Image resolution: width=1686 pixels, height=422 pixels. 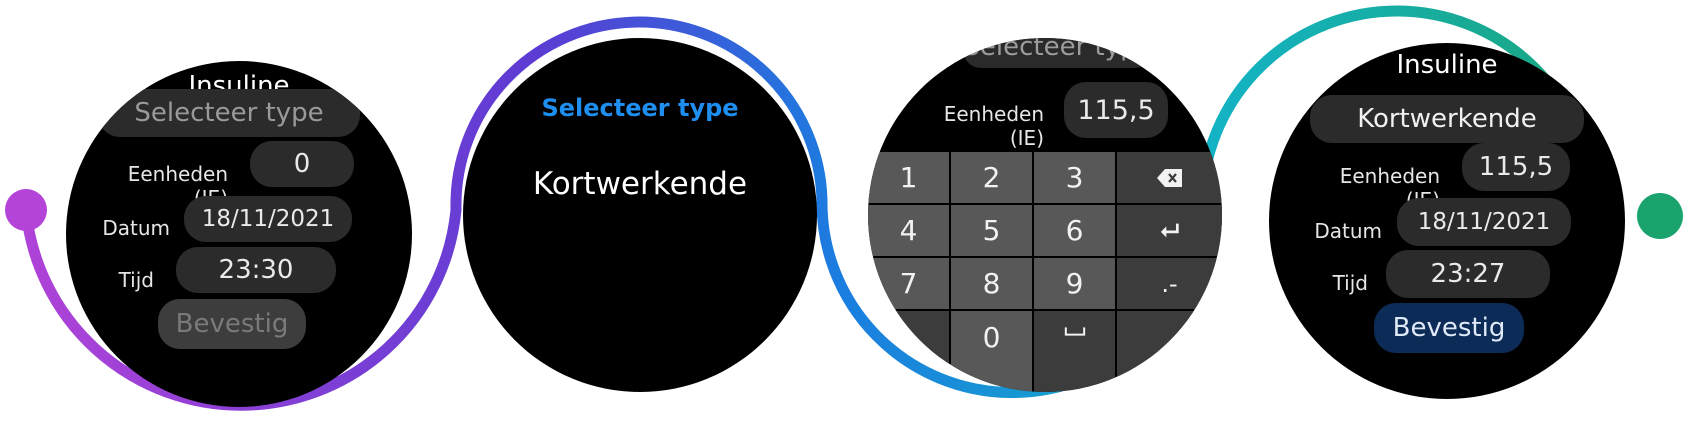 What do you see at coordinates (26, 210) in the screenshot?
I see `flow-start-dot` at bounding box center [26, 210].